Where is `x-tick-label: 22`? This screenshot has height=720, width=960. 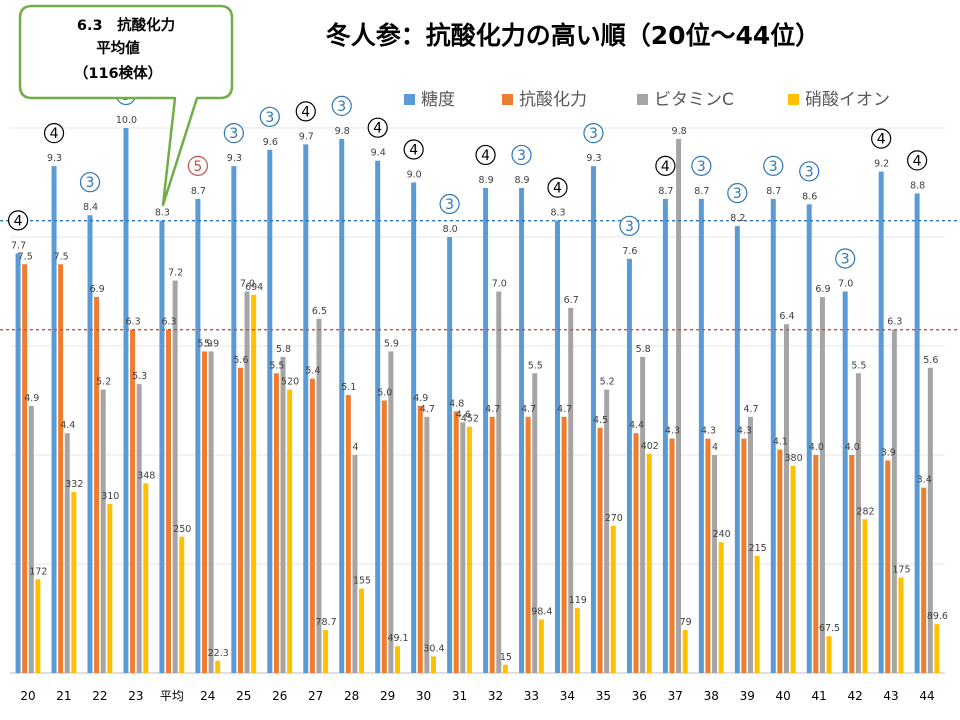 x-tick-label: 22 is located at coordinates (99, 696).